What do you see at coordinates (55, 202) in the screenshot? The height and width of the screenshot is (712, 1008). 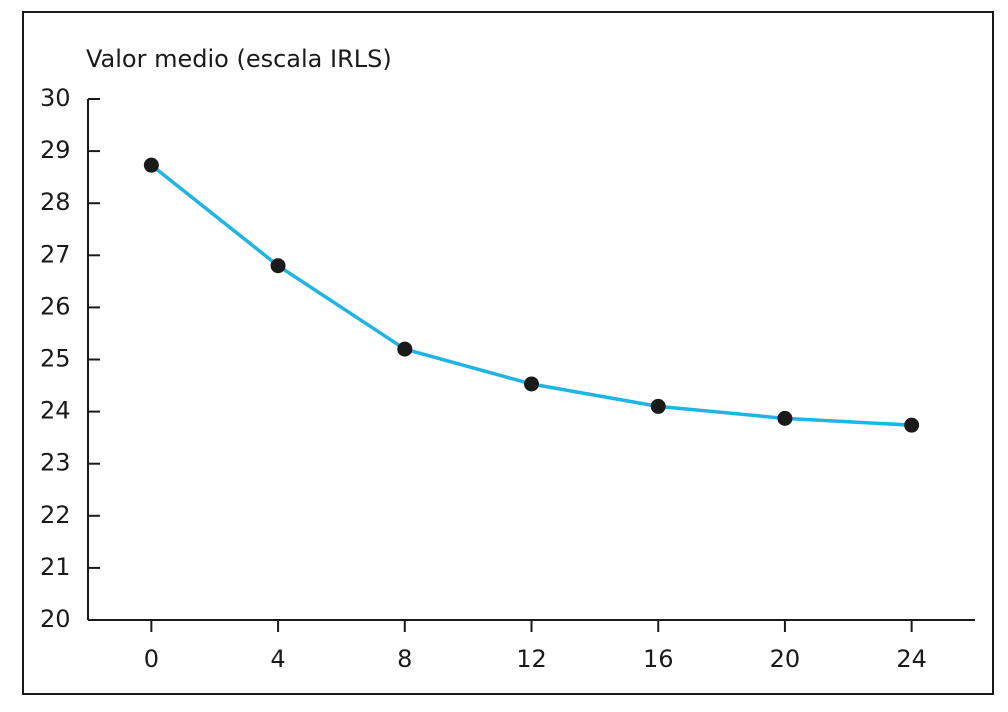 I see `y-tick-label: 28` at bounding box center [55, 202].